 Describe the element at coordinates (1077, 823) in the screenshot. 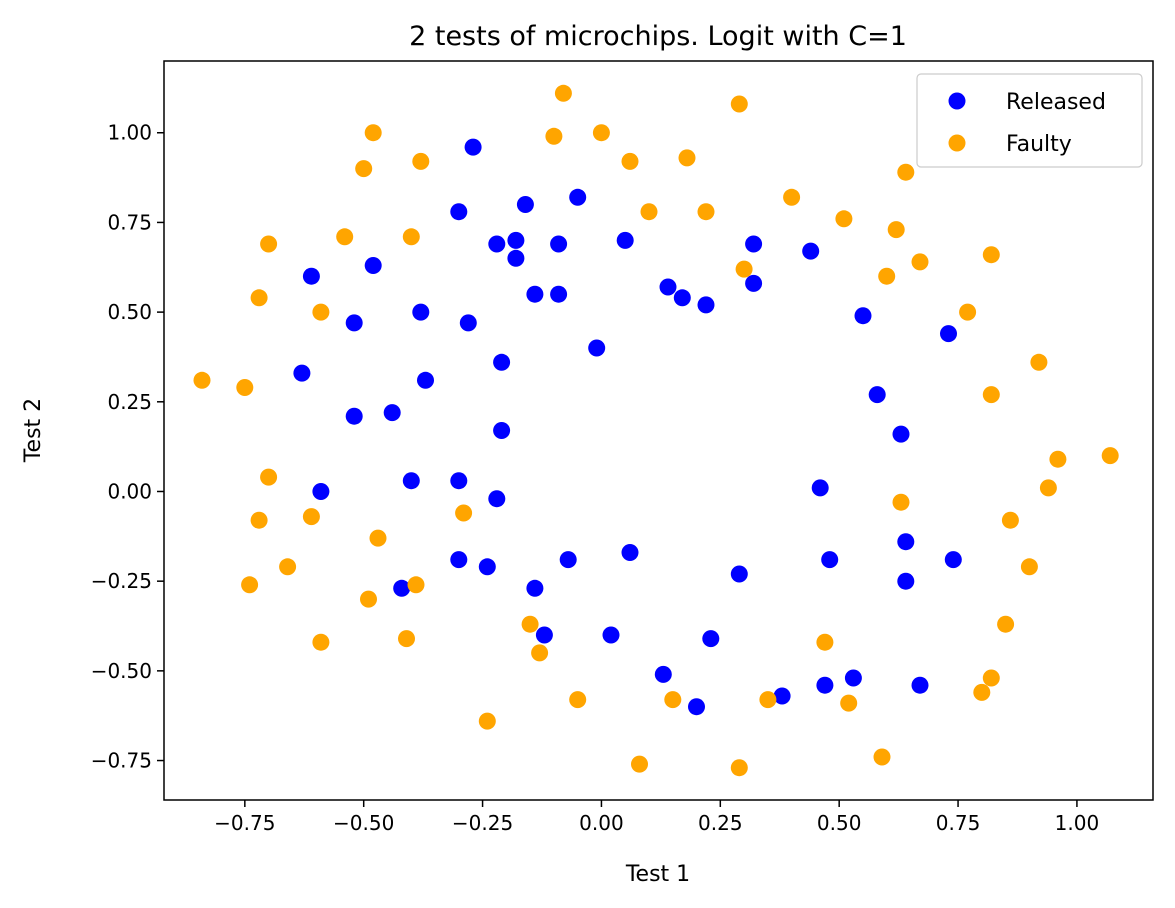

I see `x-tick-label: 1.00` at that location.